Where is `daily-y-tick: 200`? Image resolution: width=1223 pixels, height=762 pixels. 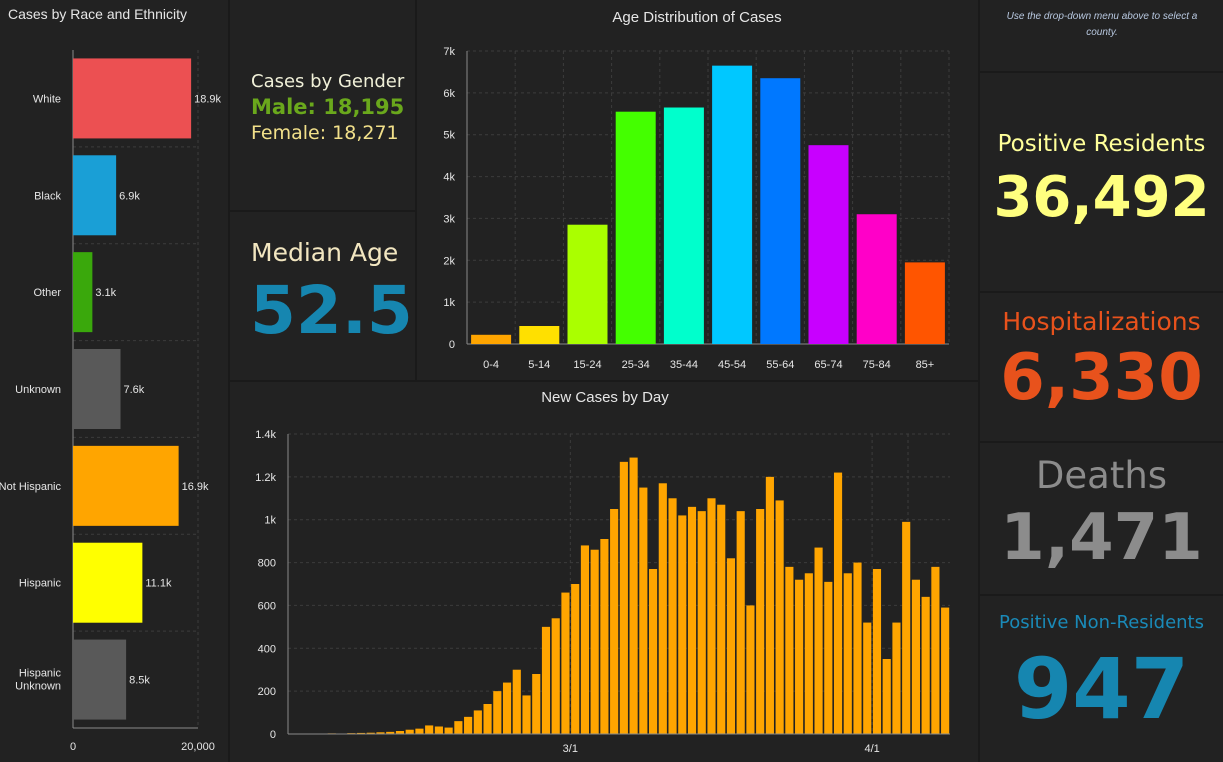 daily-y-tick: 200 is located at coordinates (267, 692).